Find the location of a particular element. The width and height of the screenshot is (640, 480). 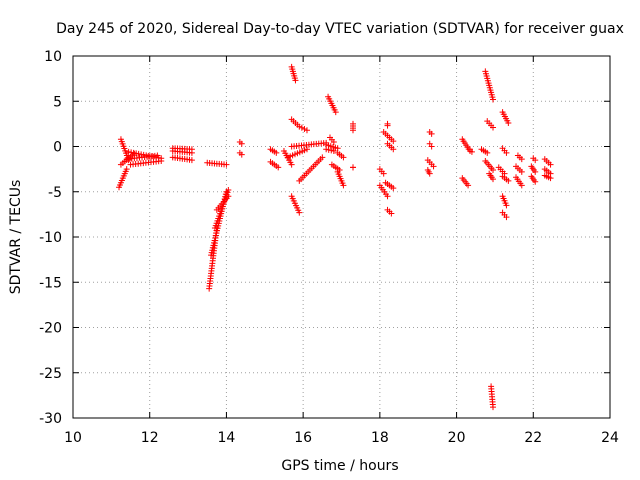

x-tick-labels: 10 12 14 16 18 20 22 24 is located at coordinates (341, 438).